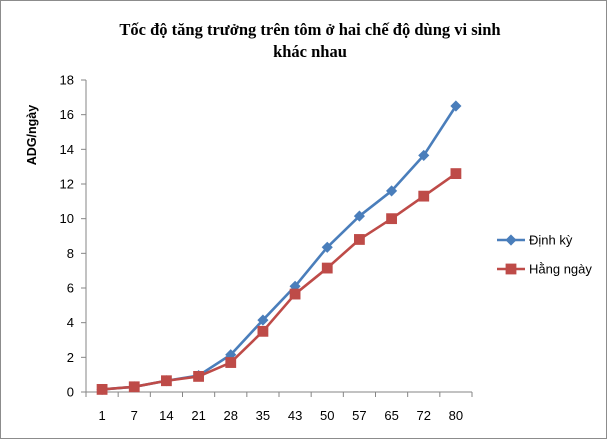 This screenshot has height=439, width=607. Describe the element at coordinates (198, 415) in the screenshot. I see `x-tick-label: 21` at that location.